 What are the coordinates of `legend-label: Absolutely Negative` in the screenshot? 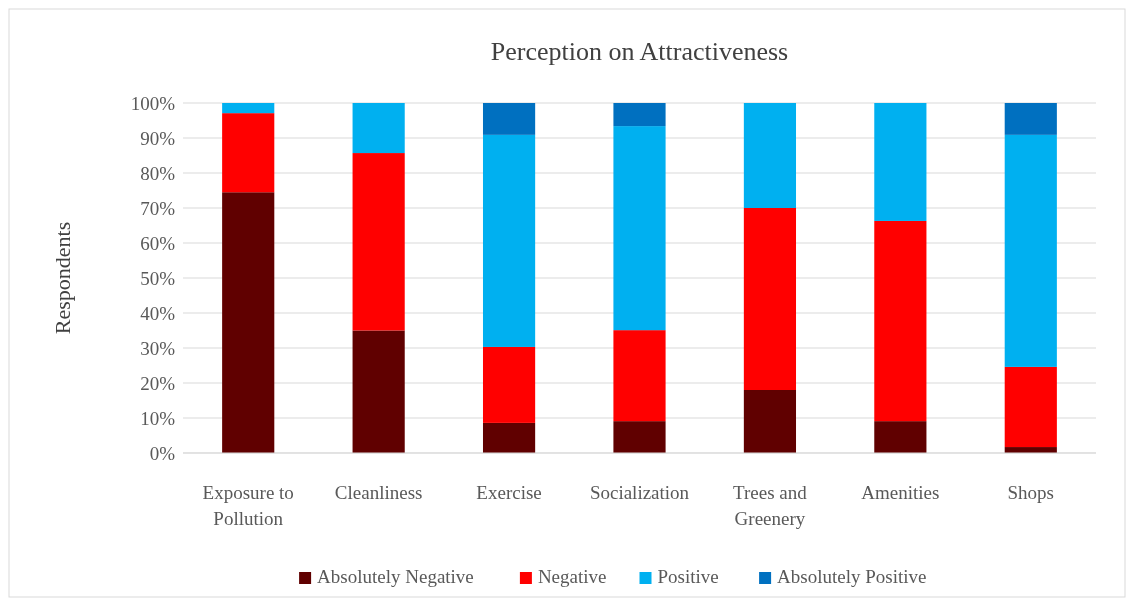 It's located at (395, 576).